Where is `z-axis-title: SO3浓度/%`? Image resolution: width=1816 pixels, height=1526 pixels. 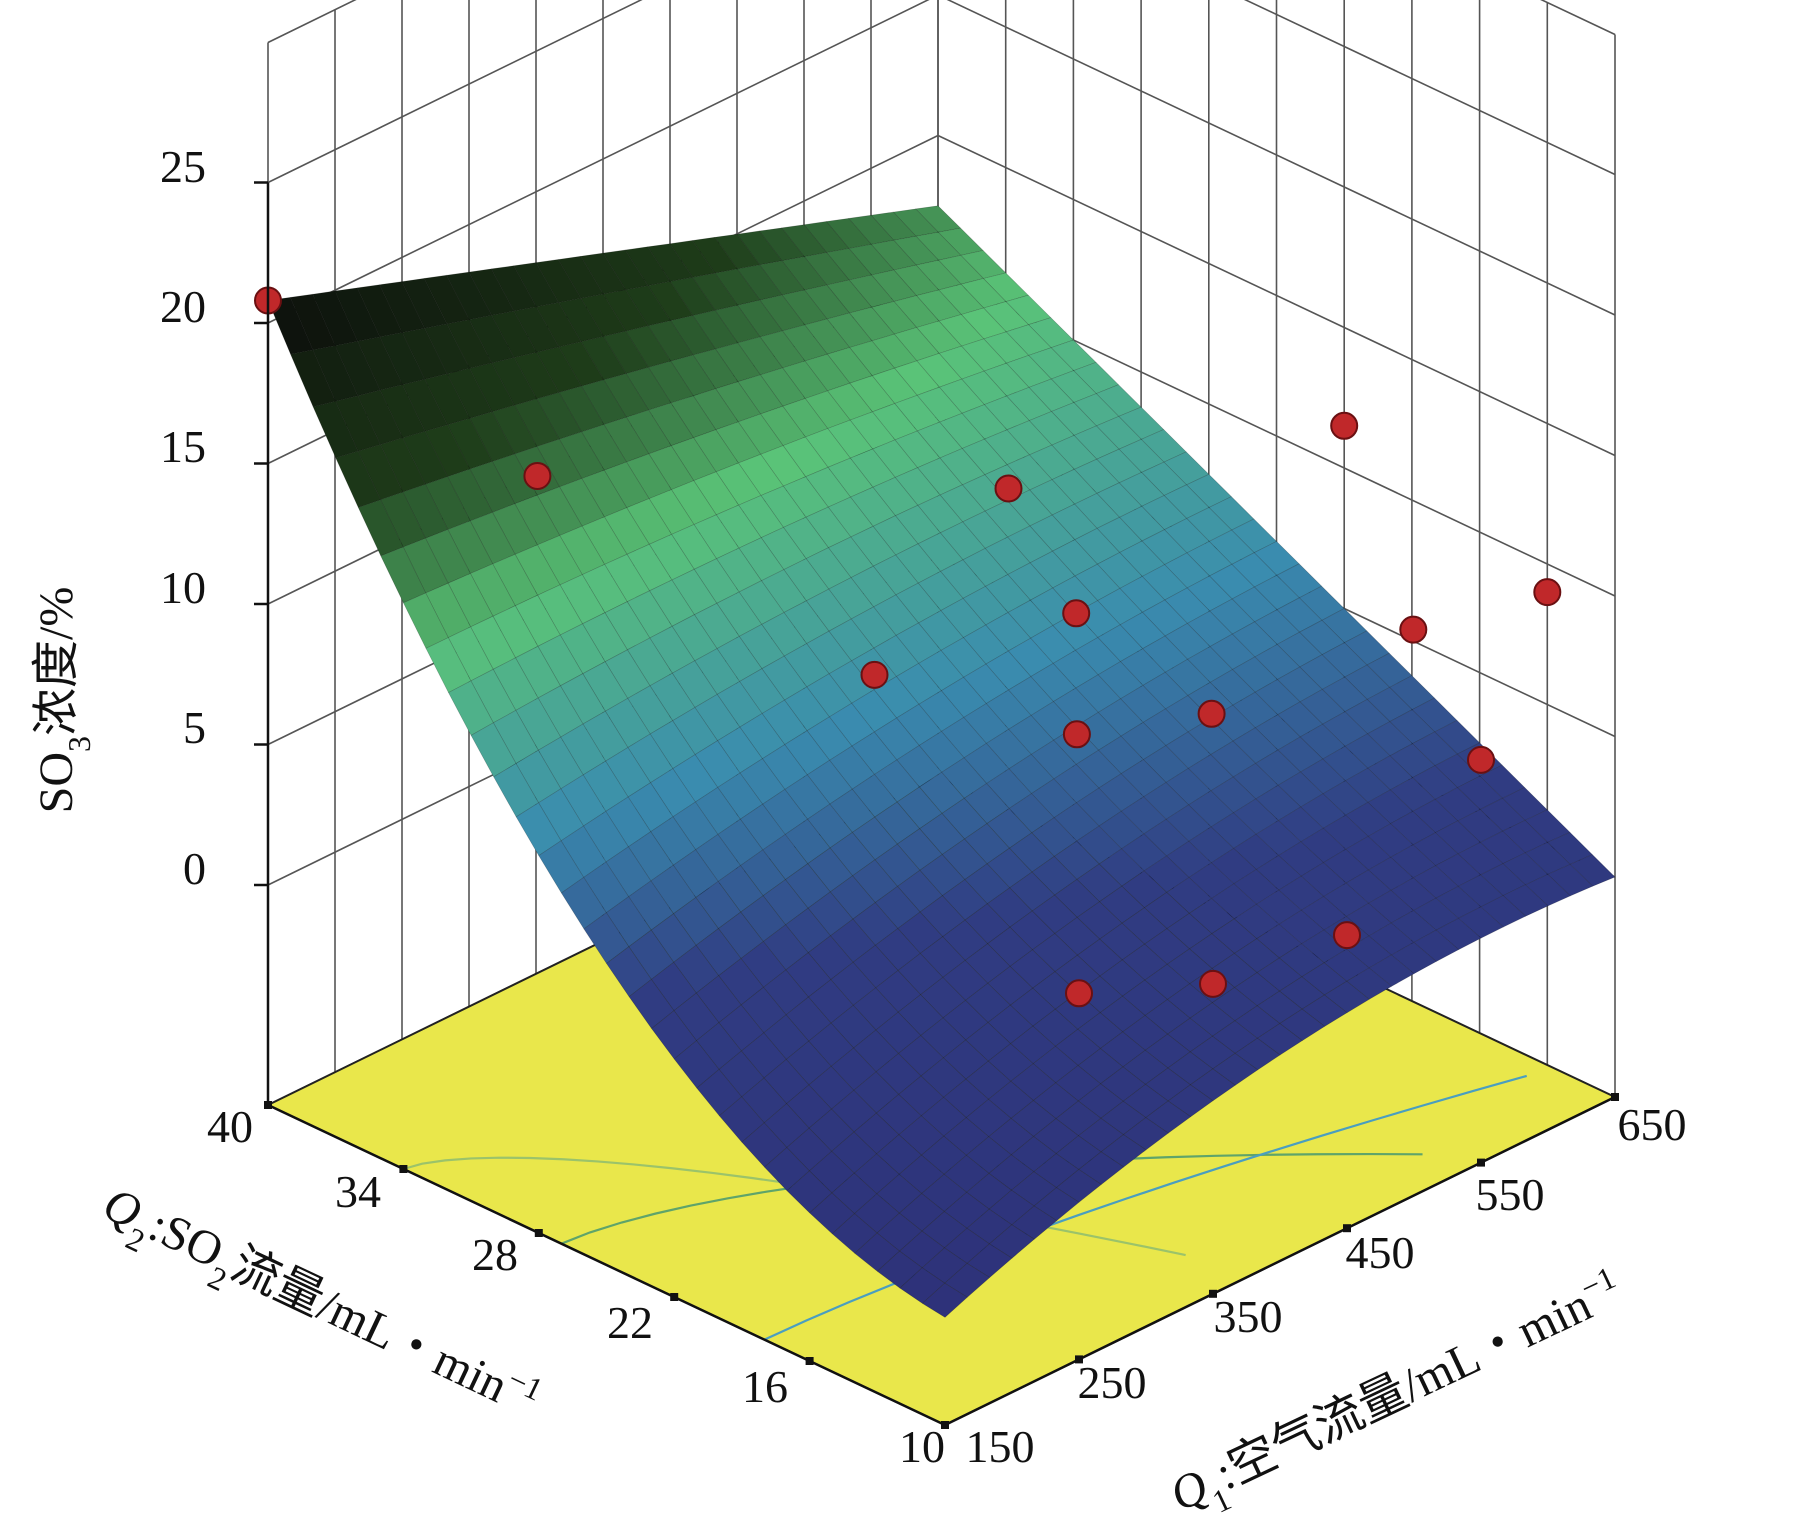 z-axis-title: SO3浓度/% is located at coordinates (63, 700).